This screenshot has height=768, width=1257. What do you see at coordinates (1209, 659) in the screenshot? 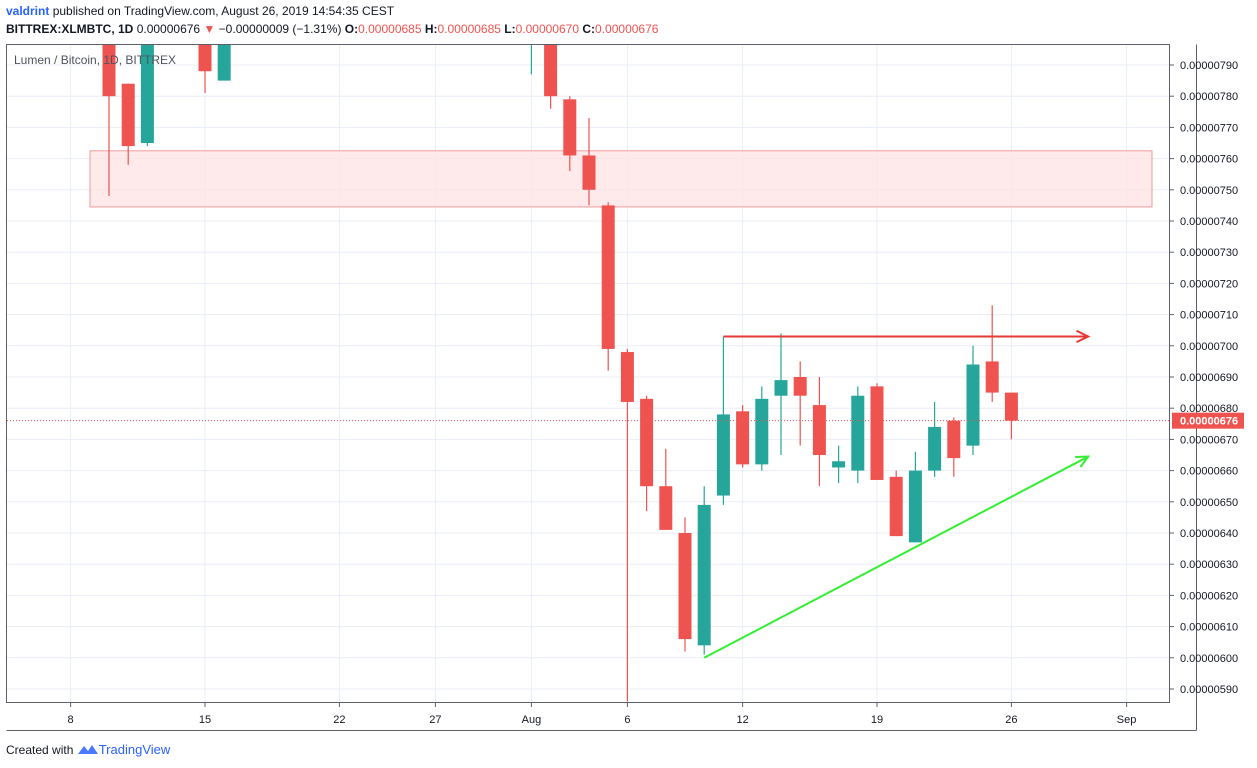
I see `price-tick-label: 0.00000600` at bounding box center [1209, 659].